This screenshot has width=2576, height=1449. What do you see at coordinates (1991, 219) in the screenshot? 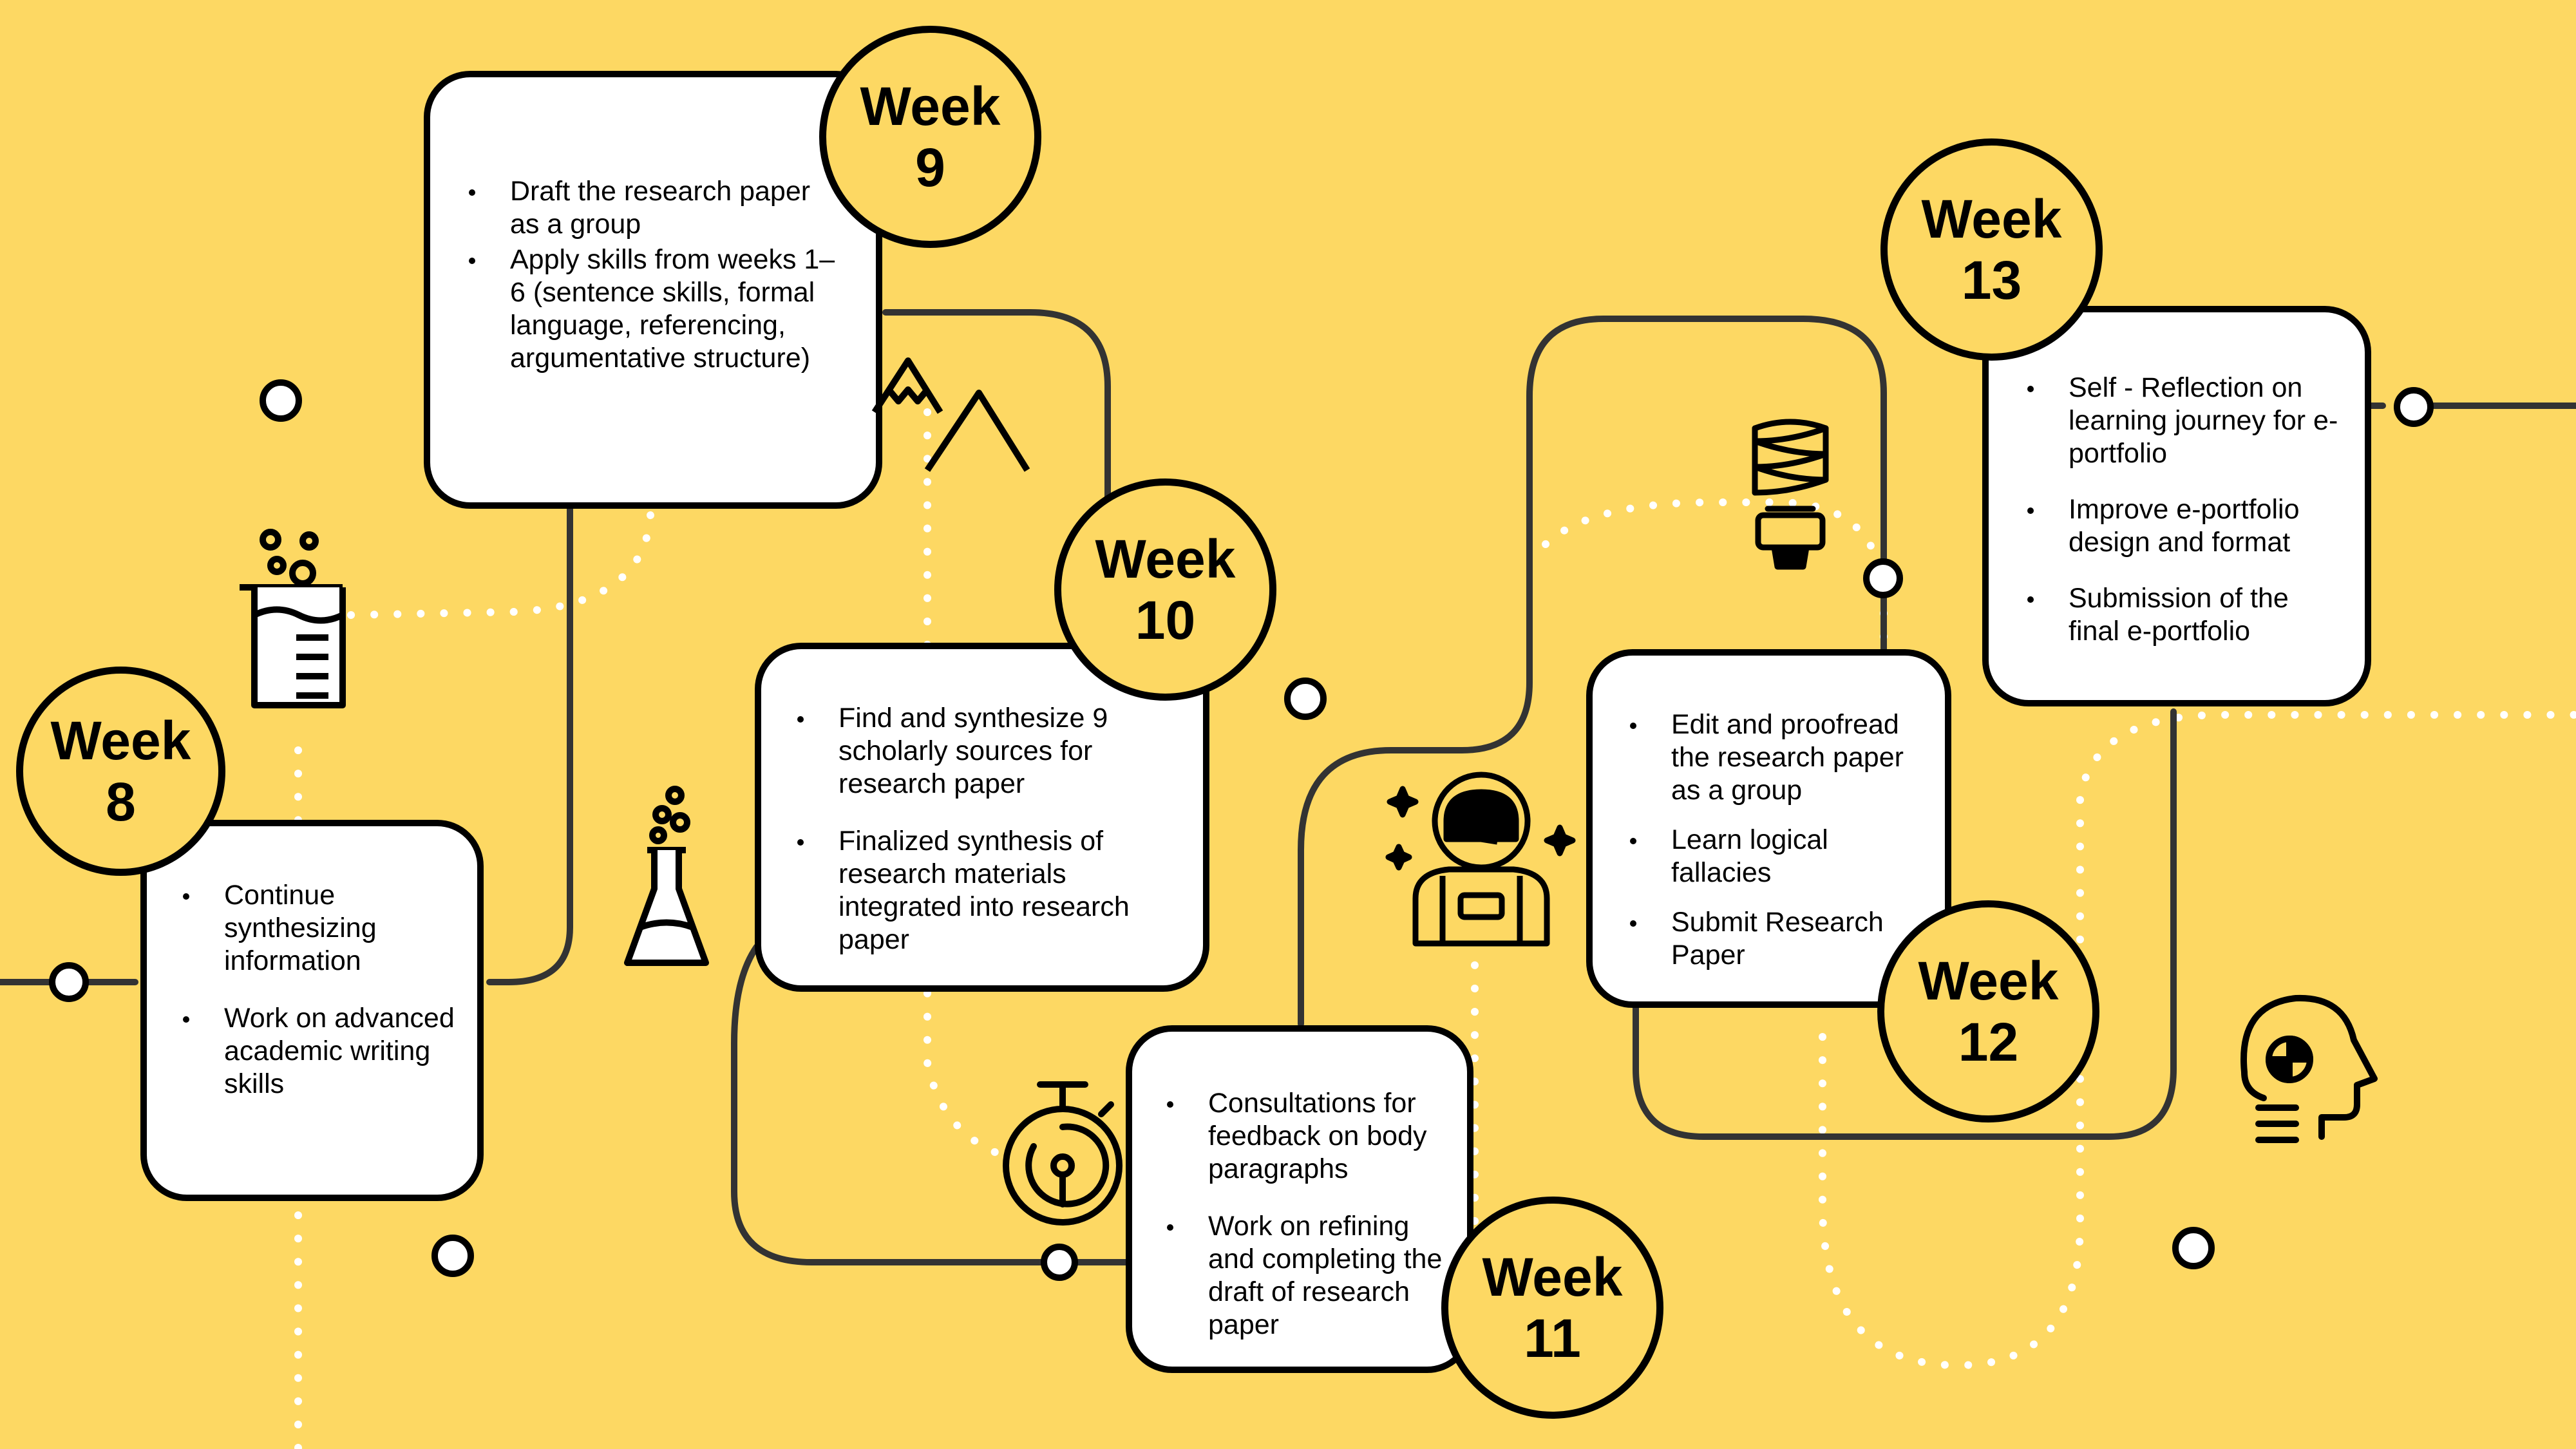
I see `week-13-word: Week` at bounding box center [1991, 219].